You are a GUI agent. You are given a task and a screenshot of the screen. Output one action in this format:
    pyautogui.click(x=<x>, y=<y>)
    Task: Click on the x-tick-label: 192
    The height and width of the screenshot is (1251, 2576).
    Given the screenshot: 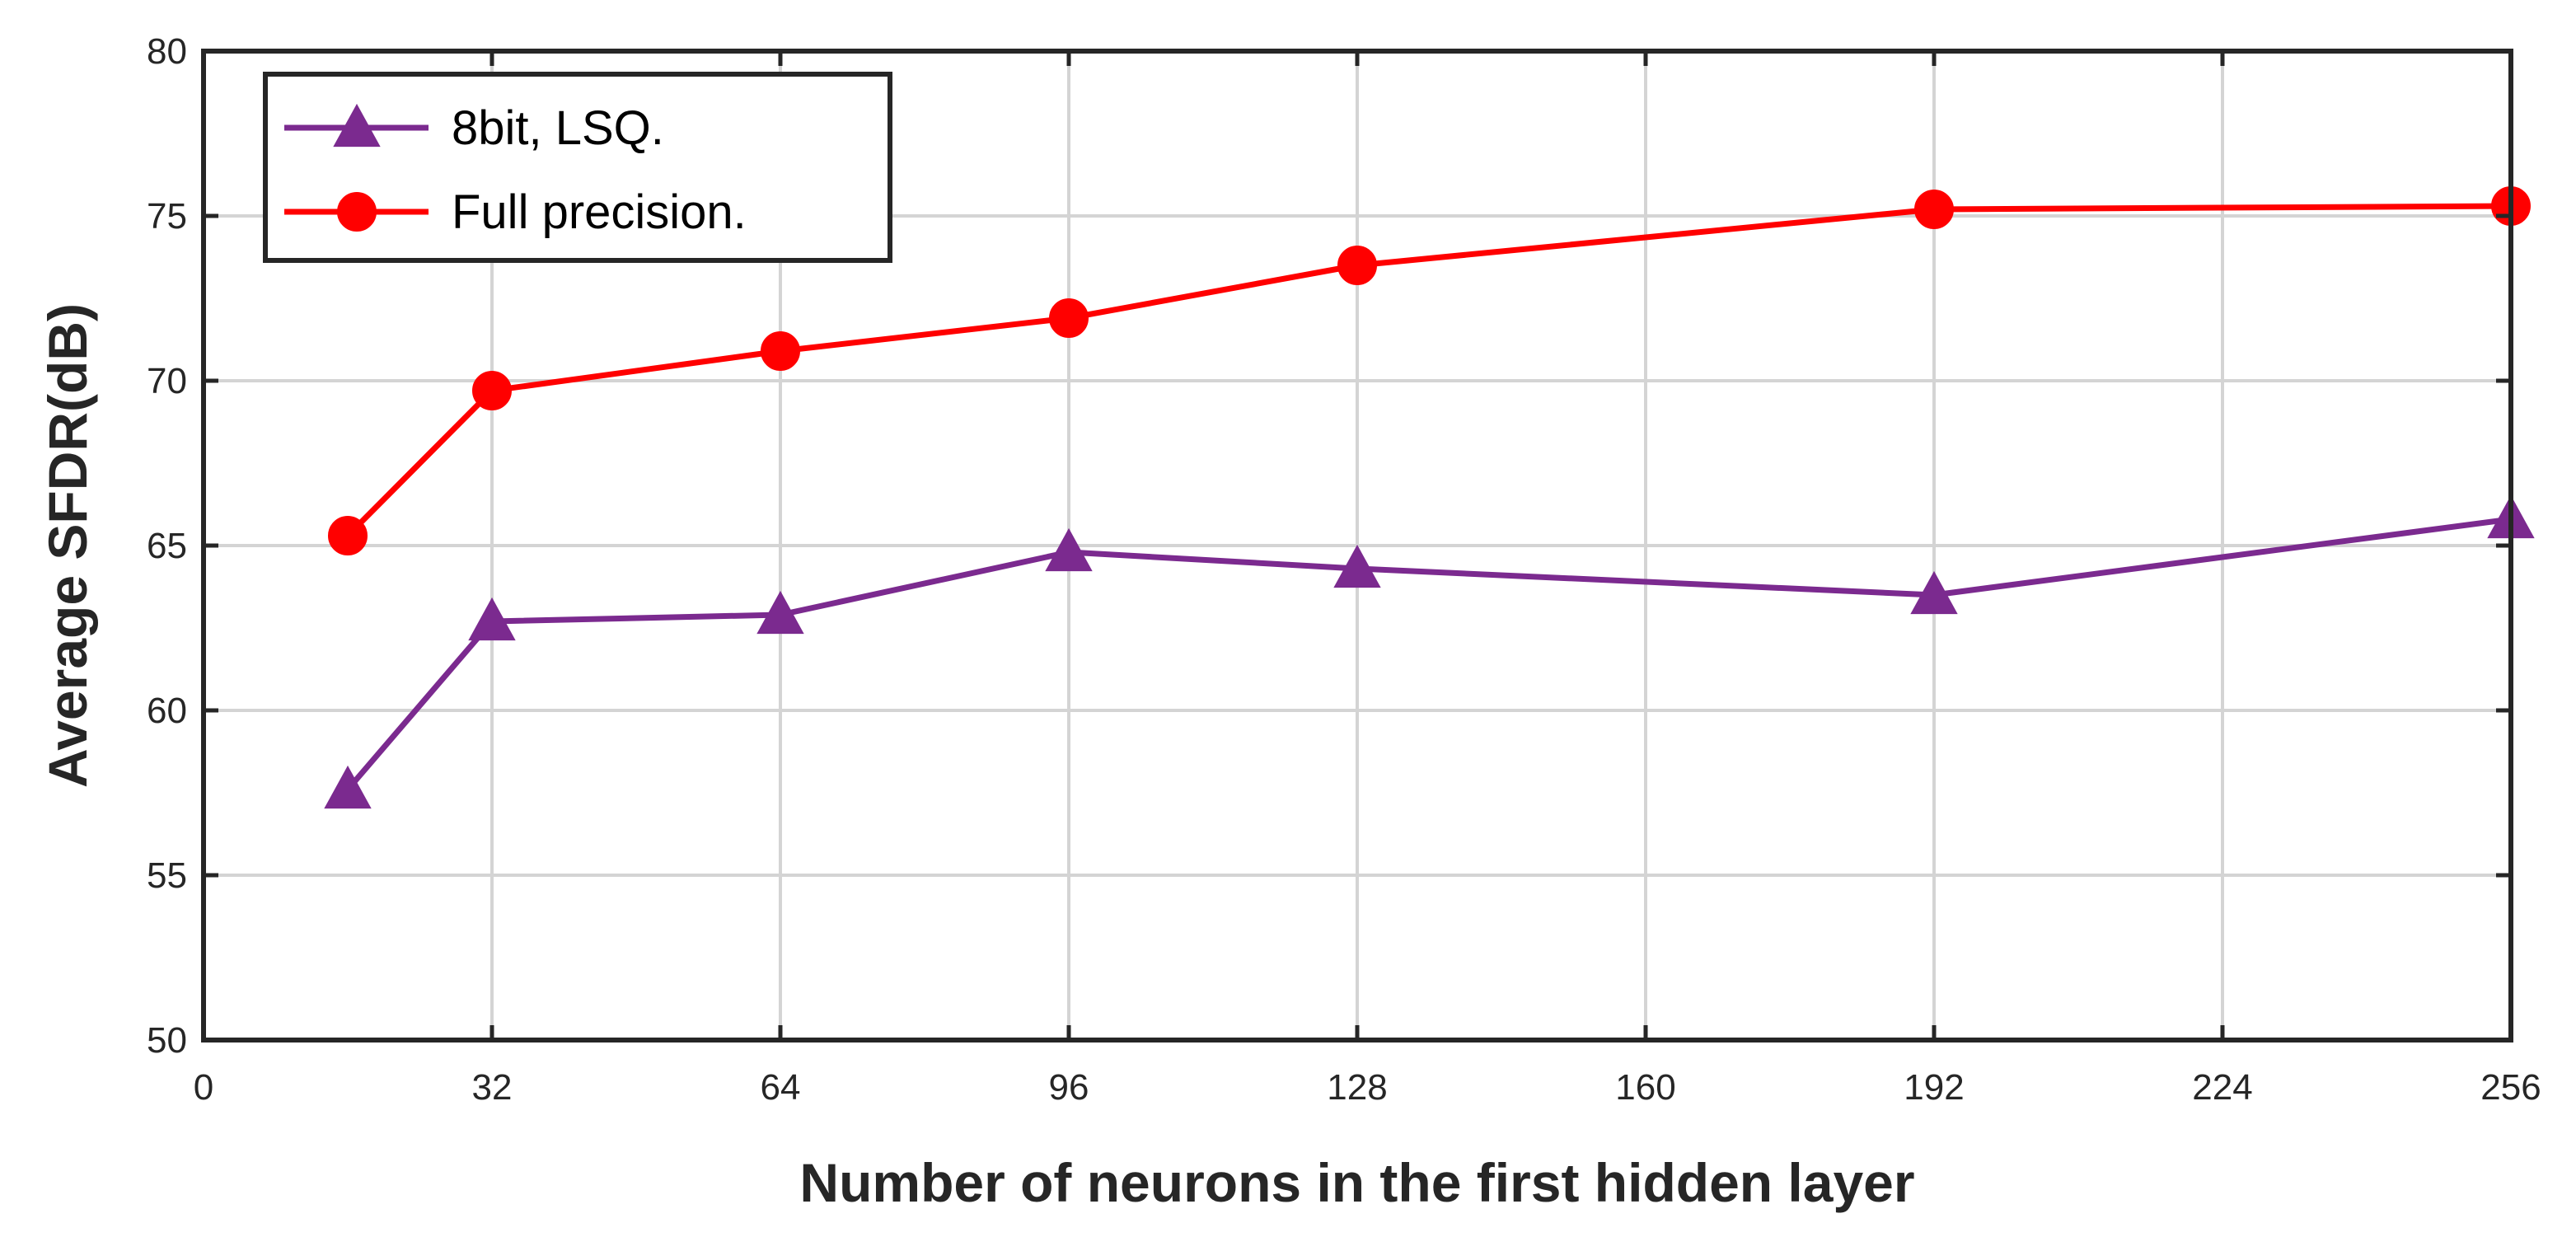 What is the action you would take?
    pyautogui.click(x=1934, y=1087)
    